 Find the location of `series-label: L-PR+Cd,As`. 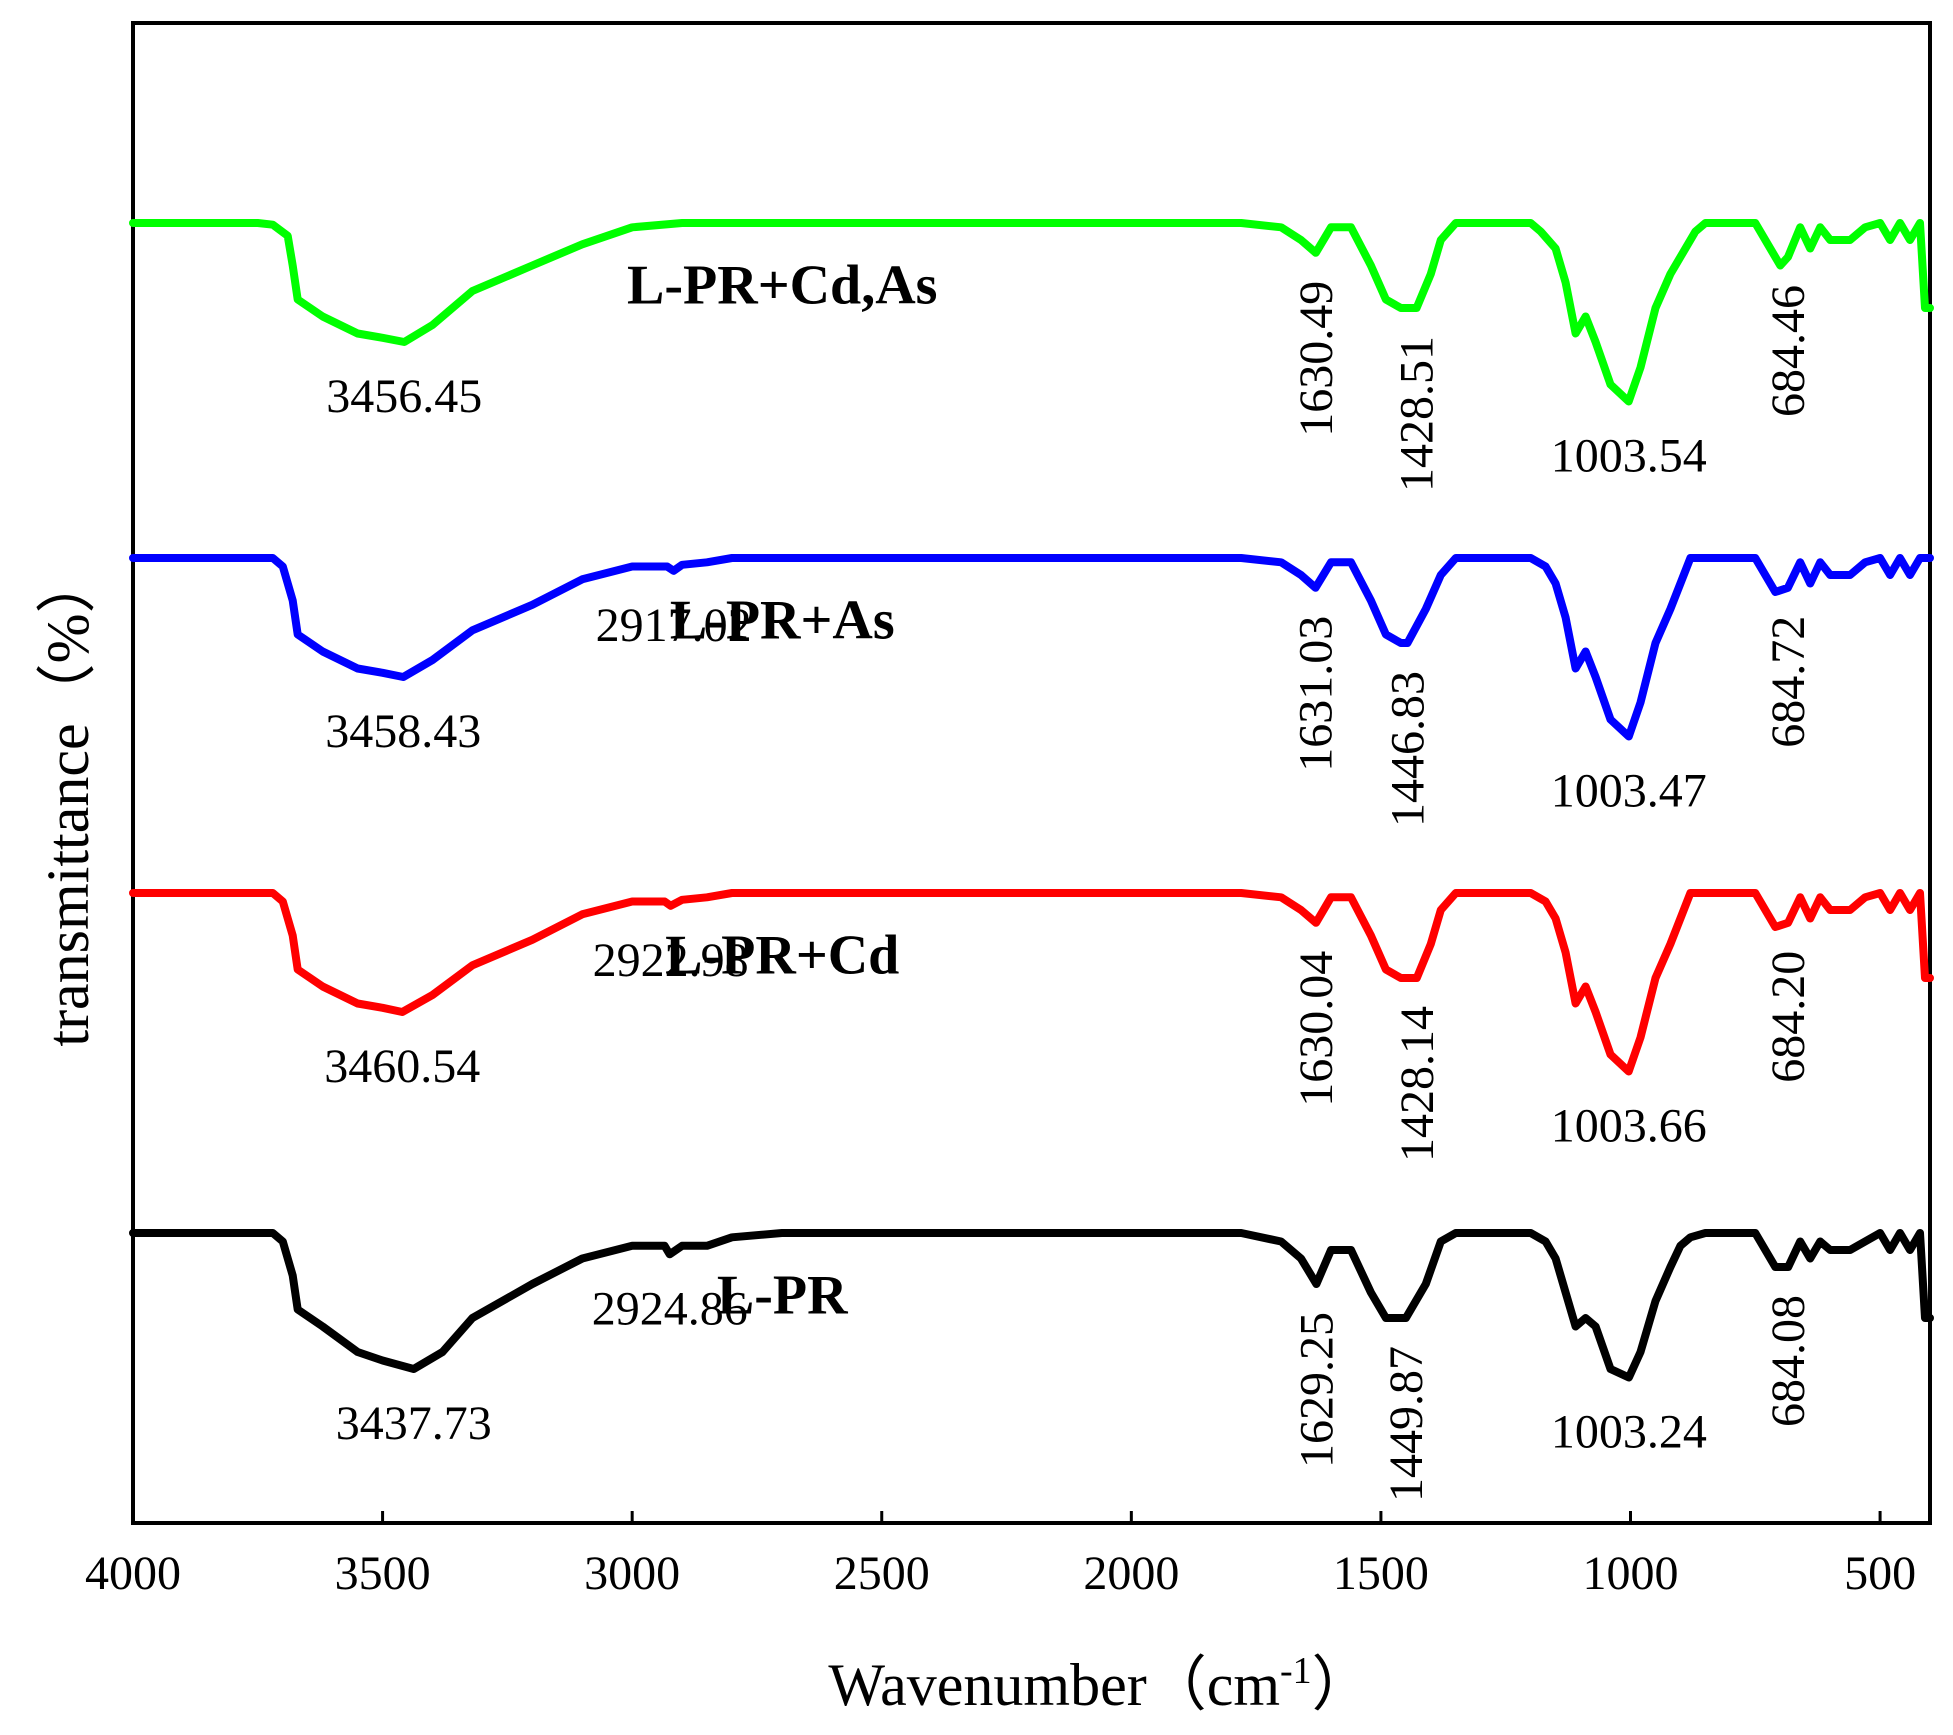

series-label: L-PR+Cd,As is located at coordinates (782, 285).